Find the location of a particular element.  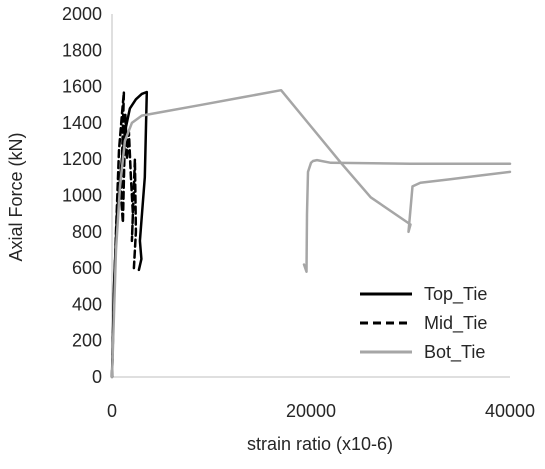

y-tick-label: 400 is located at coordinates (87, 304).